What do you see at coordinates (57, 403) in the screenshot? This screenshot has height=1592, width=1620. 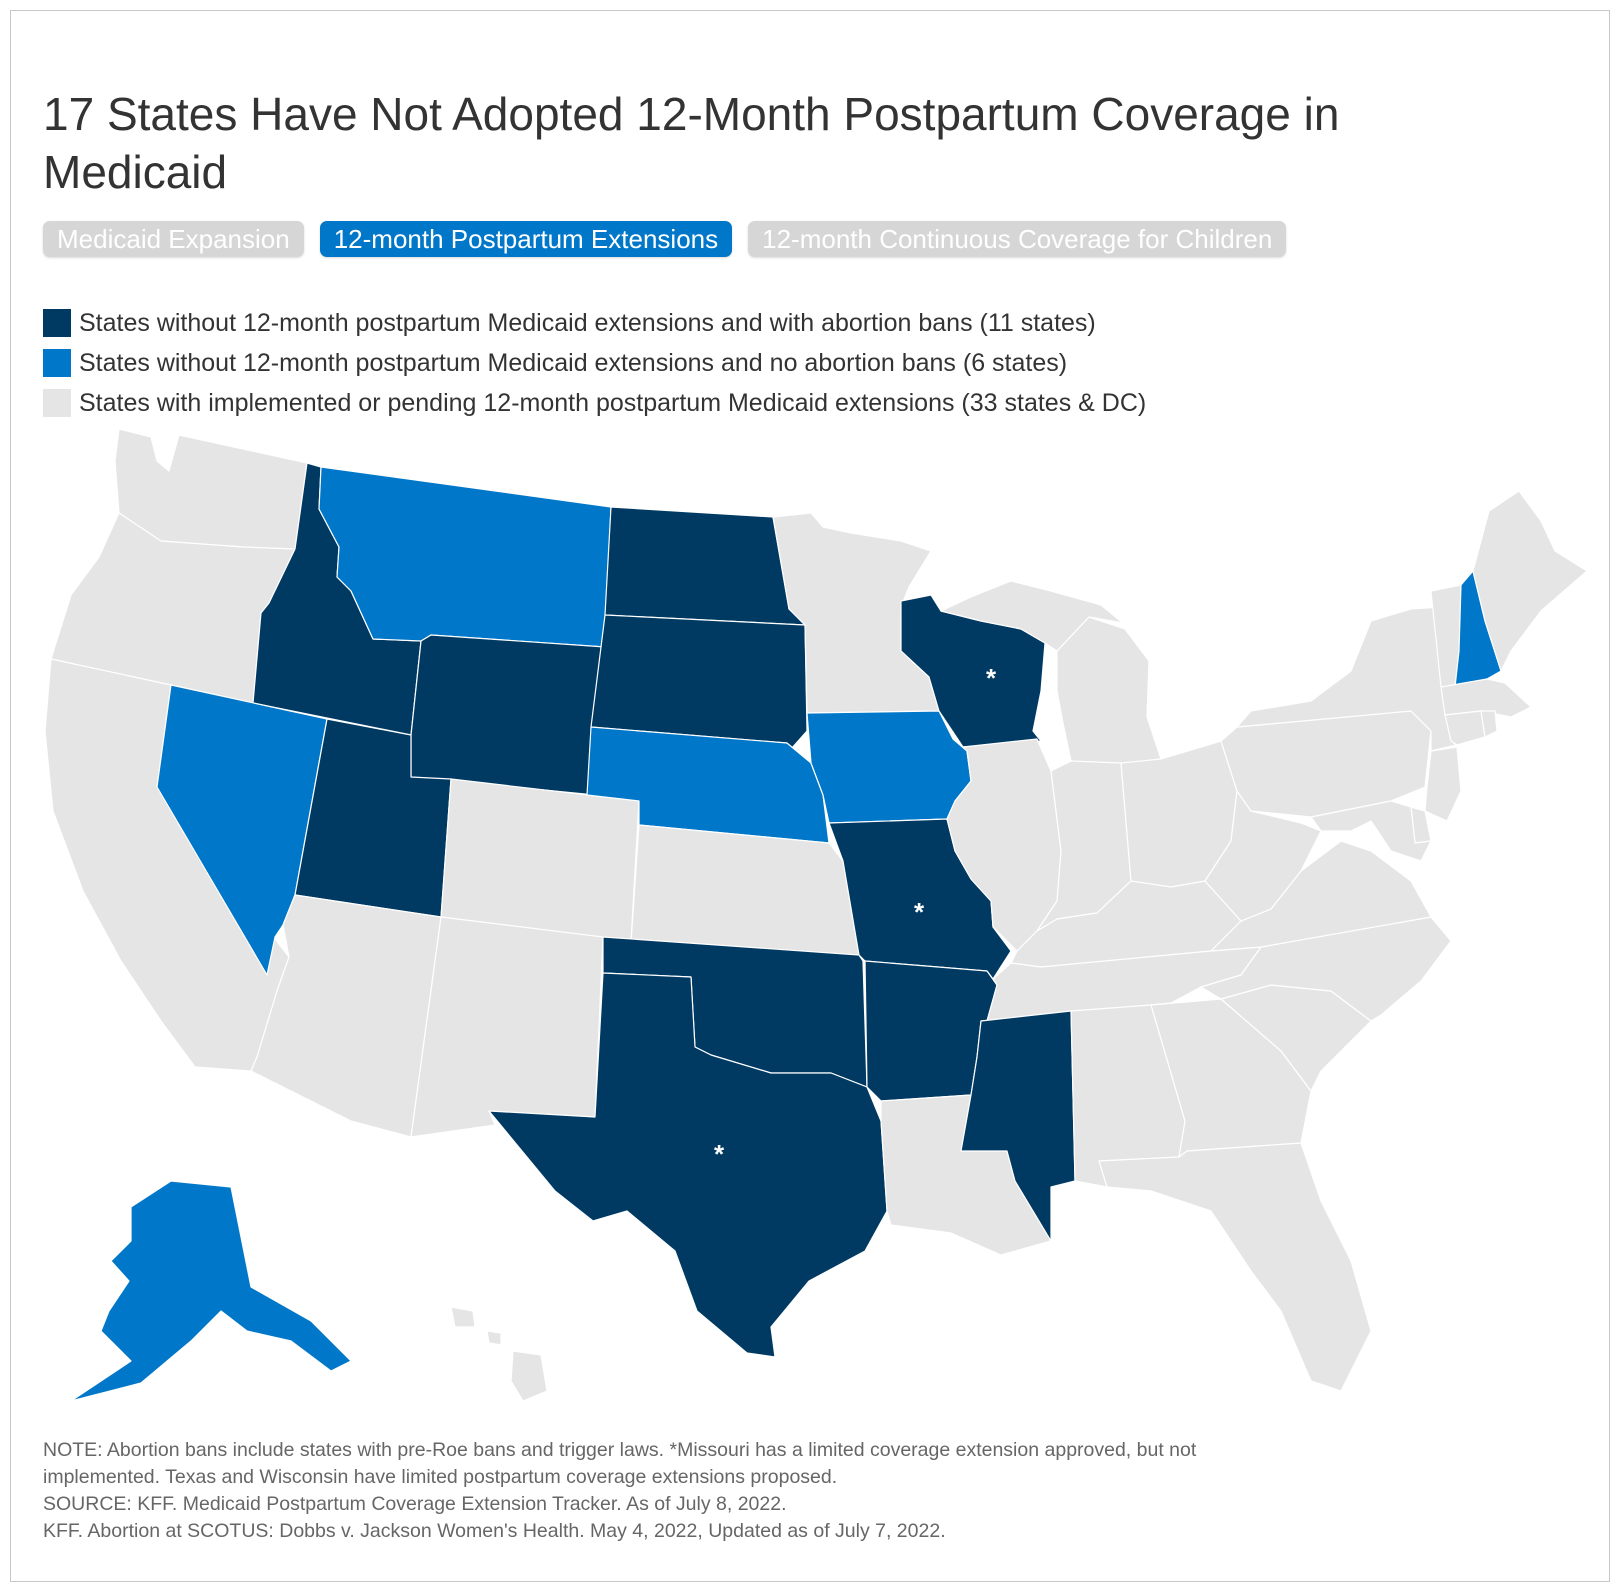 I see `legend-swatch-extended` at bounding box center [57, 403].